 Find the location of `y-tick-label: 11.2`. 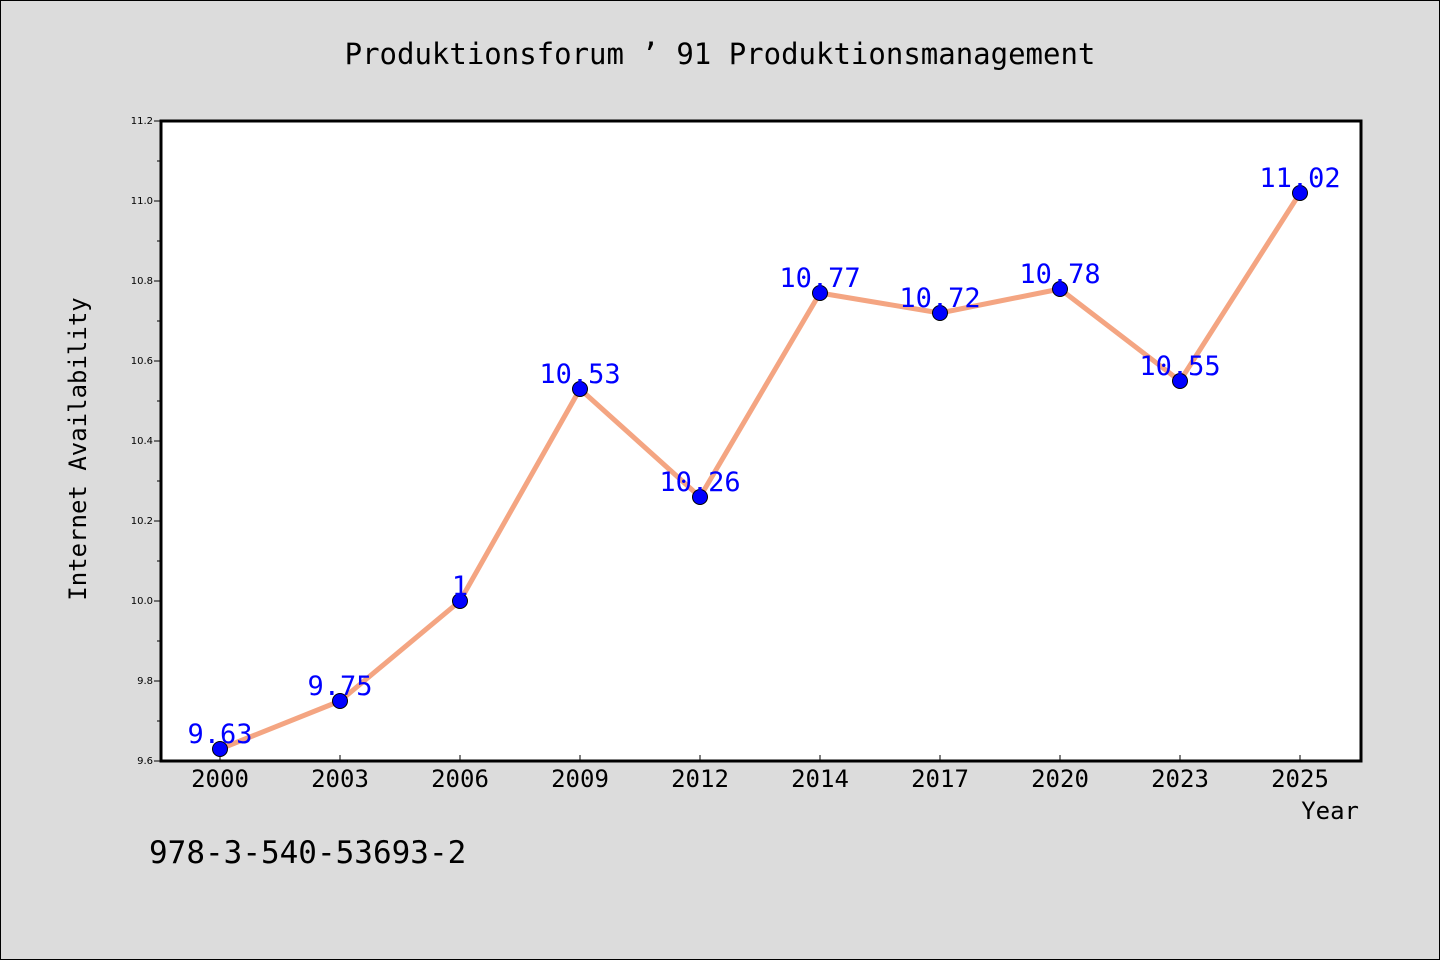

y-tick-label: 11.2 is located at coordinates (142, 121).